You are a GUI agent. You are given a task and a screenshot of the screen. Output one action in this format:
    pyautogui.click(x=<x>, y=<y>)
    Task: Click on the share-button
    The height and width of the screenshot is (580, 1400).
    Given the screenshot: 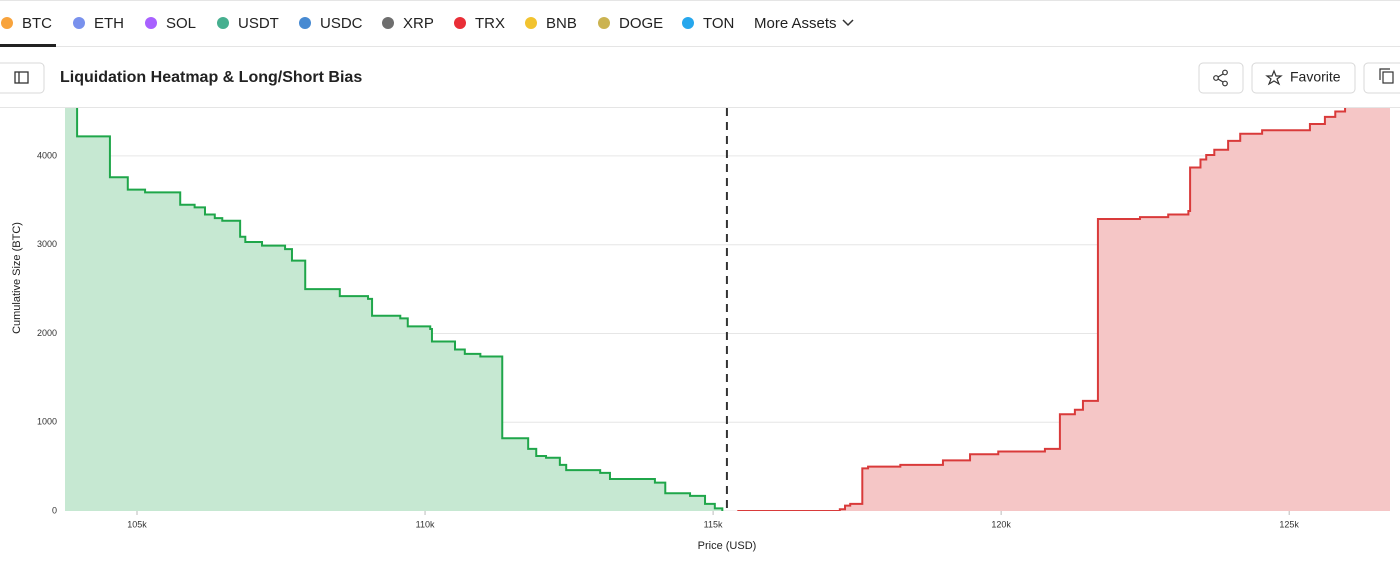 What is the action you would take?
    pyautogui.click(x=1221, y=78)
    